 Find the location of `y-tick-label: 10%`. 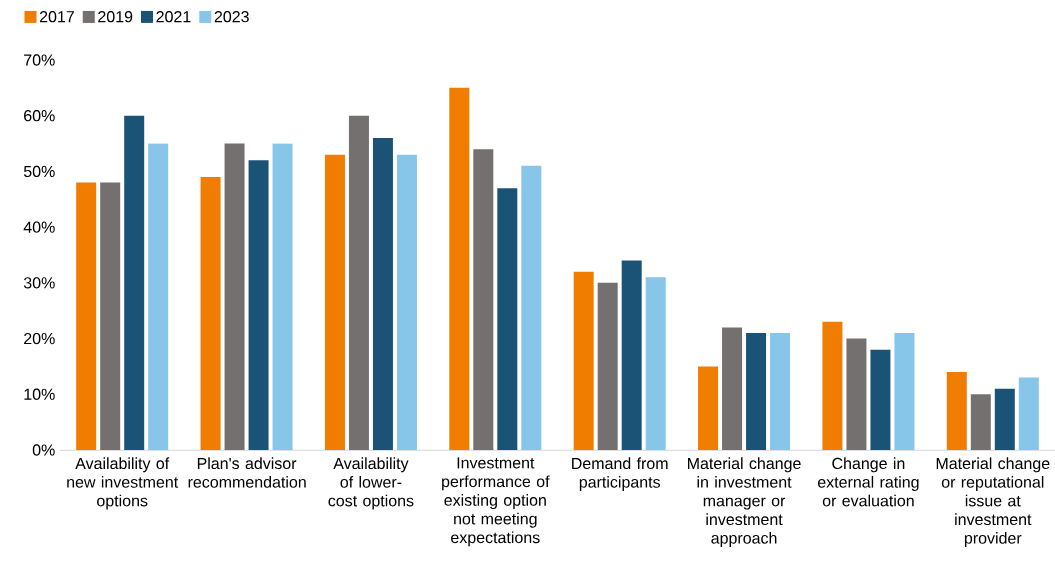

y-tick-label: 10% is located at coordinates (39, 394).